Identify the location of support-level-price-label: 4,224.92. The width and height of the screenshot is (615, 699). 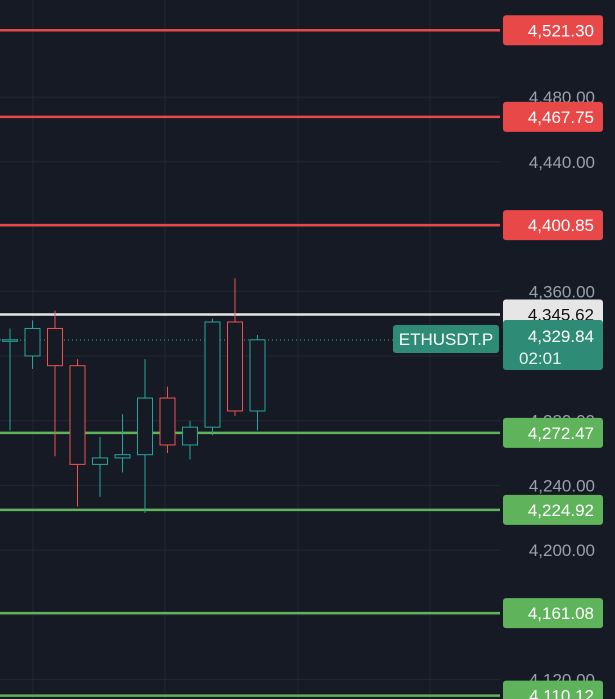
(561, 510).